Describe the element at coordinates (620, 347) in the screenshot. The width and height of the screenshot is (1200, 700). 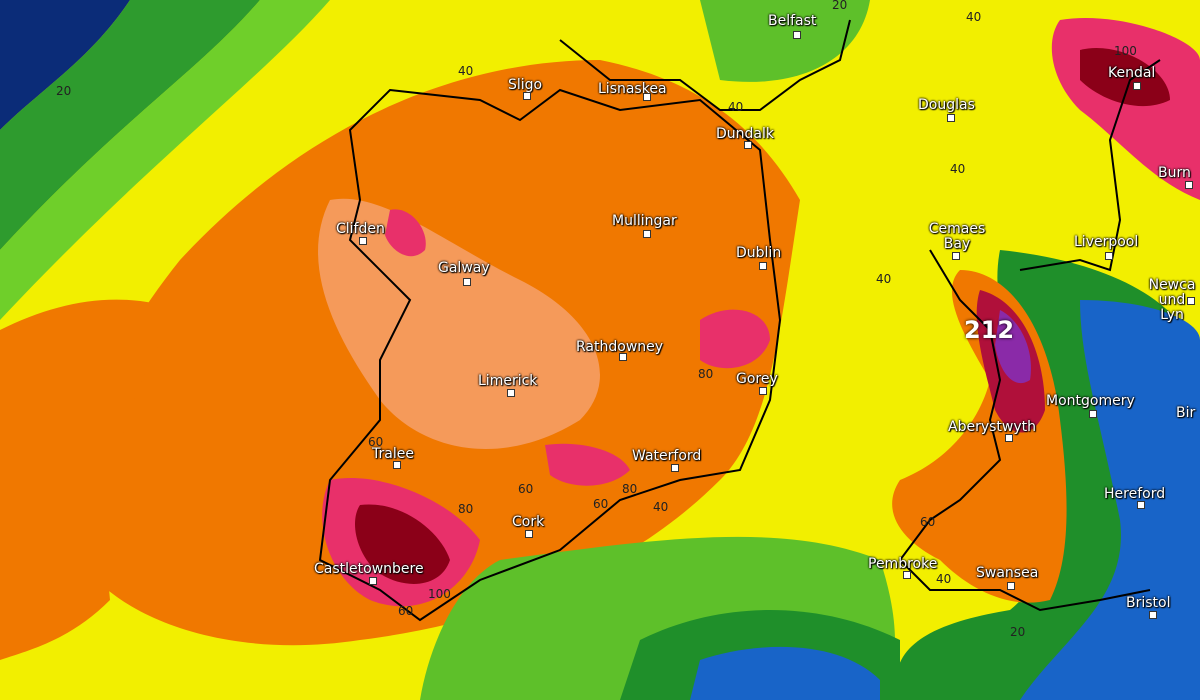
I see `place-label: Rathdowney` at that location.